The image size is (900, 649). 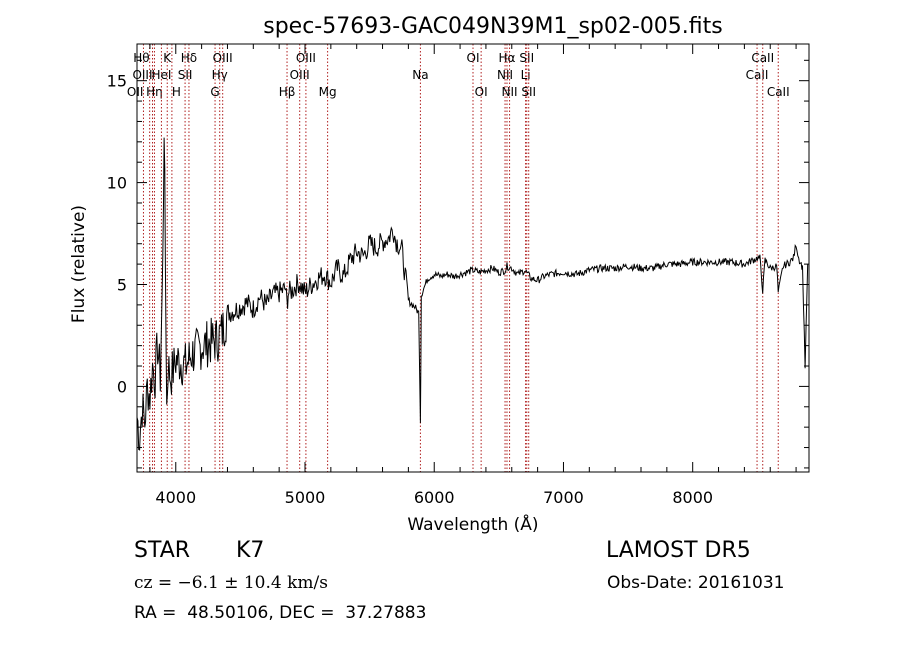 I want to click on spectral-line-label-21: NII, so click(x=510, y=92).